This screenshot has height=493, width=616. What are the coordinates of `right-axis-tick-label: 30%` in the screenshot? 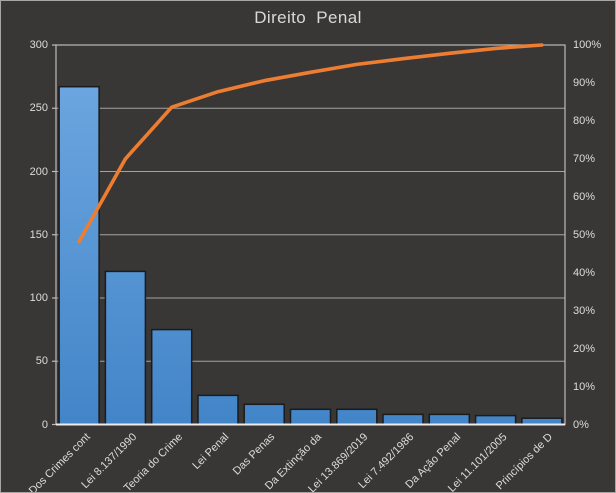 It's located at (584, 310).